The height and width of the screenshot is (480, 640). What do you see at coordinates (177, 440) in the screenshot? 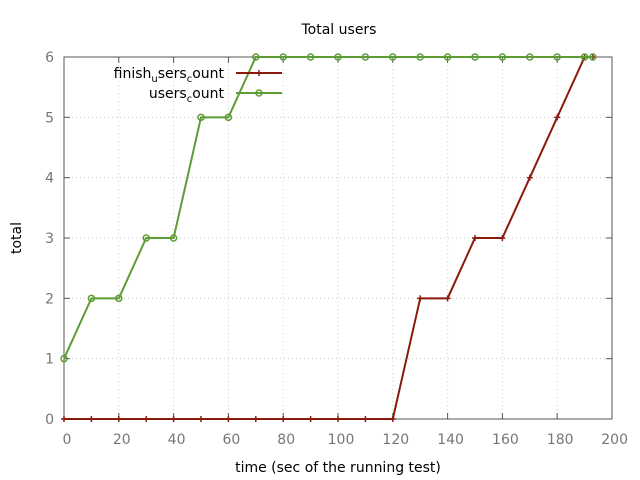
I see `x-tick-label: 40` at bounding box center [177, 440].